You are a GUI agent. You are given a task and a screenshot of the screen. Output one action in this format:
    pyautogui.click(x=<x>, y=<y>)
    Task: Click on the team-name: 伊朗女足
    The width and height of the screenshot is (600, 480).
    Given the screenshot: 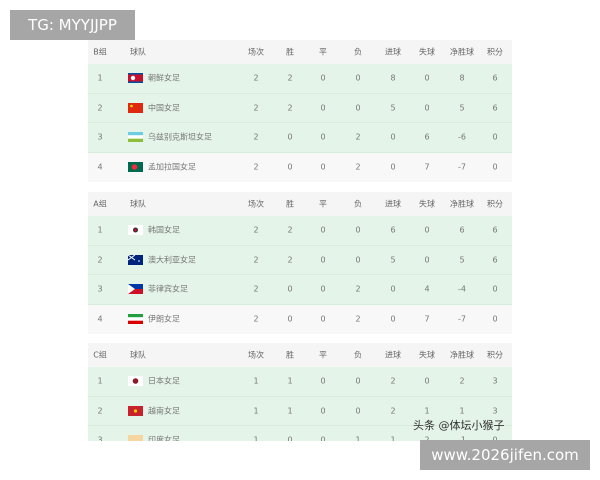 What is the action you would take?
    pyautogui.click(x=164, y=319)
    